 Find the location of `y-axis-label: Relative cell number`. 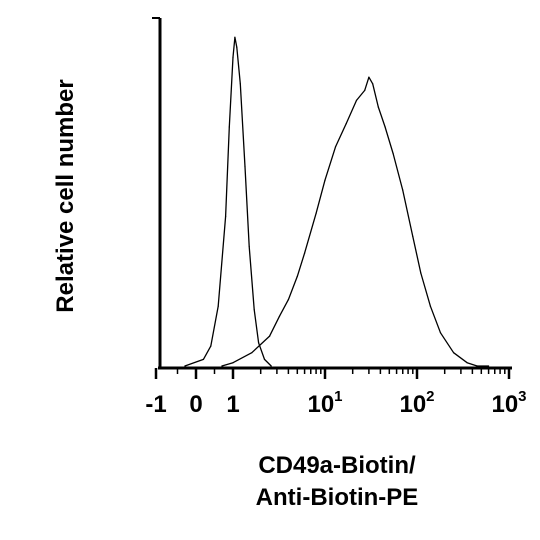

y-axis-label: Relative cell number is located at coordinates (65, 196).